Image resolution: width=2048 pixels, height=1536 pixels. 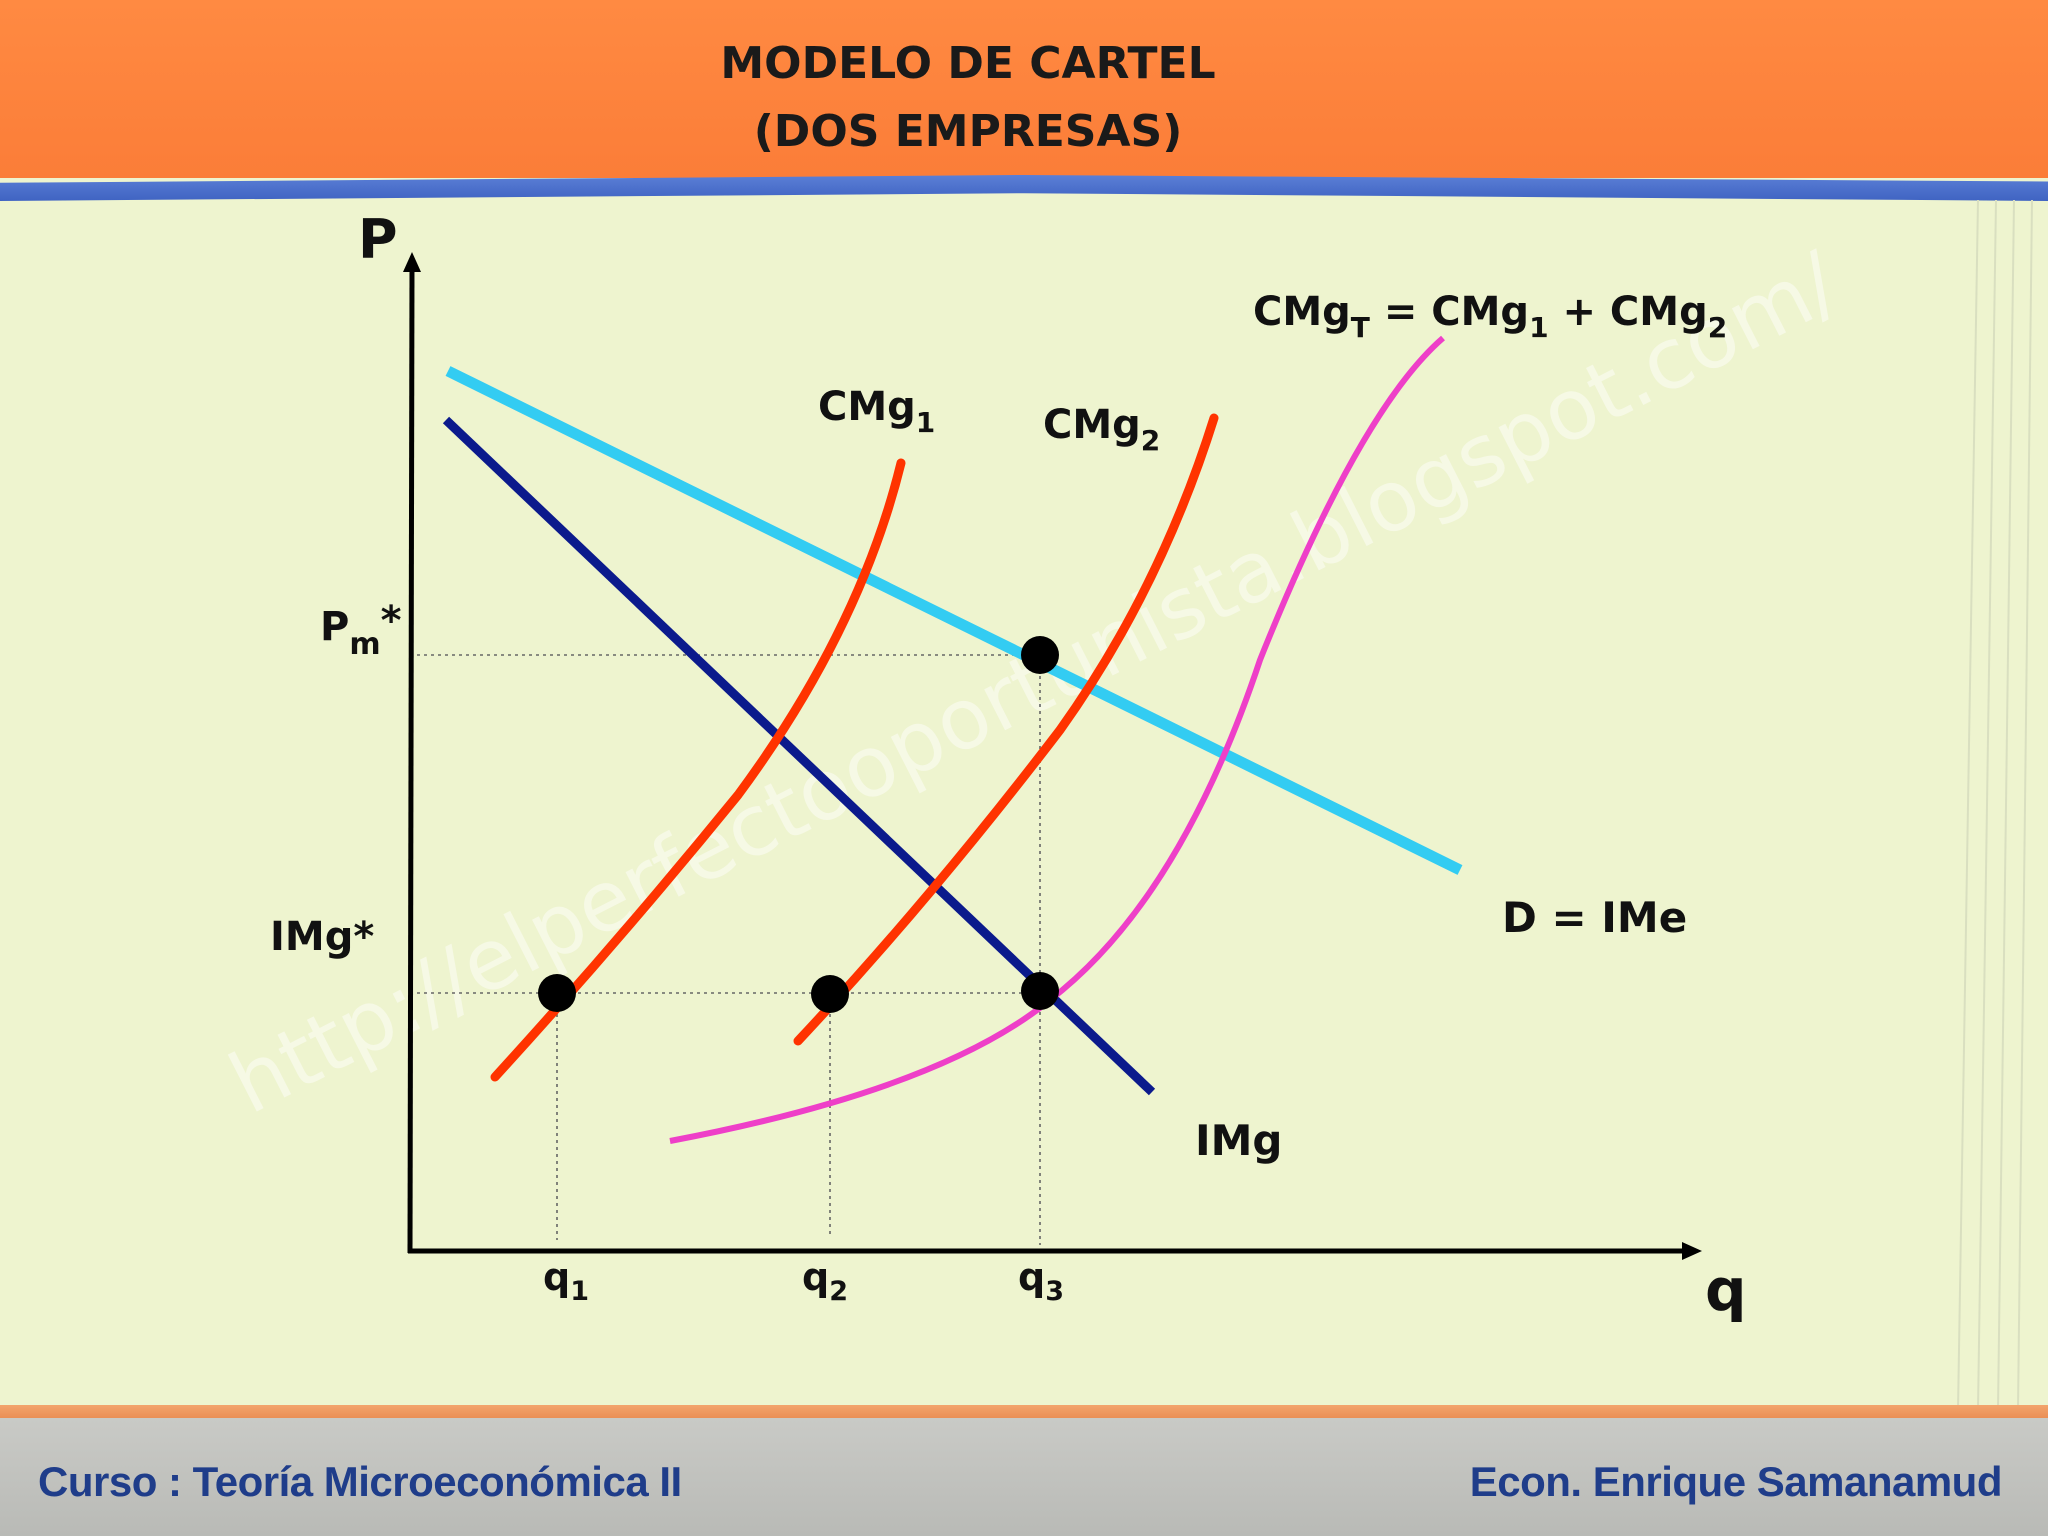 What do you see at coordinates (1024, 1477) in the screenshot?
I see `footer-bar` at bounding box center [1024, 1477].